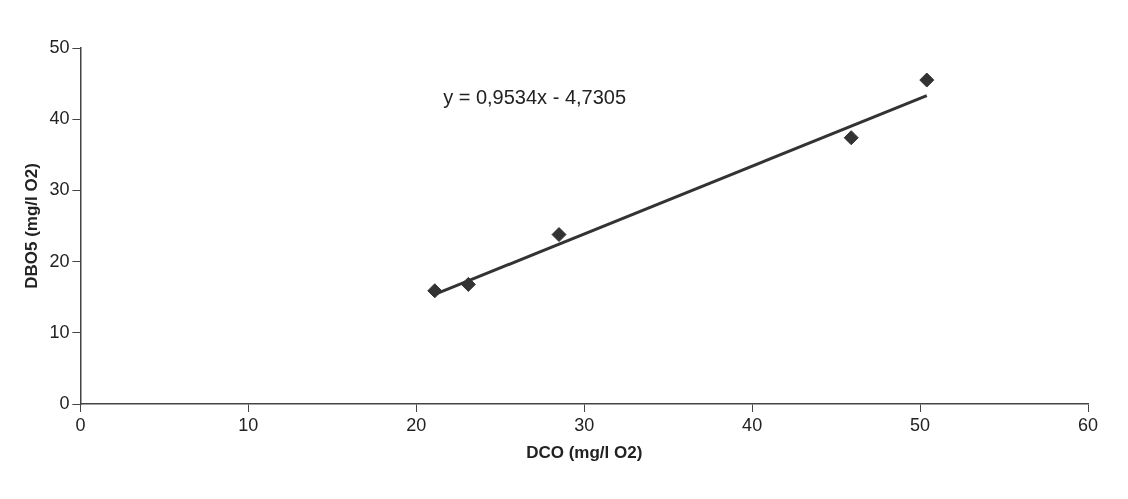  I want to click on x-tick-label: 40, so click(752, 424).